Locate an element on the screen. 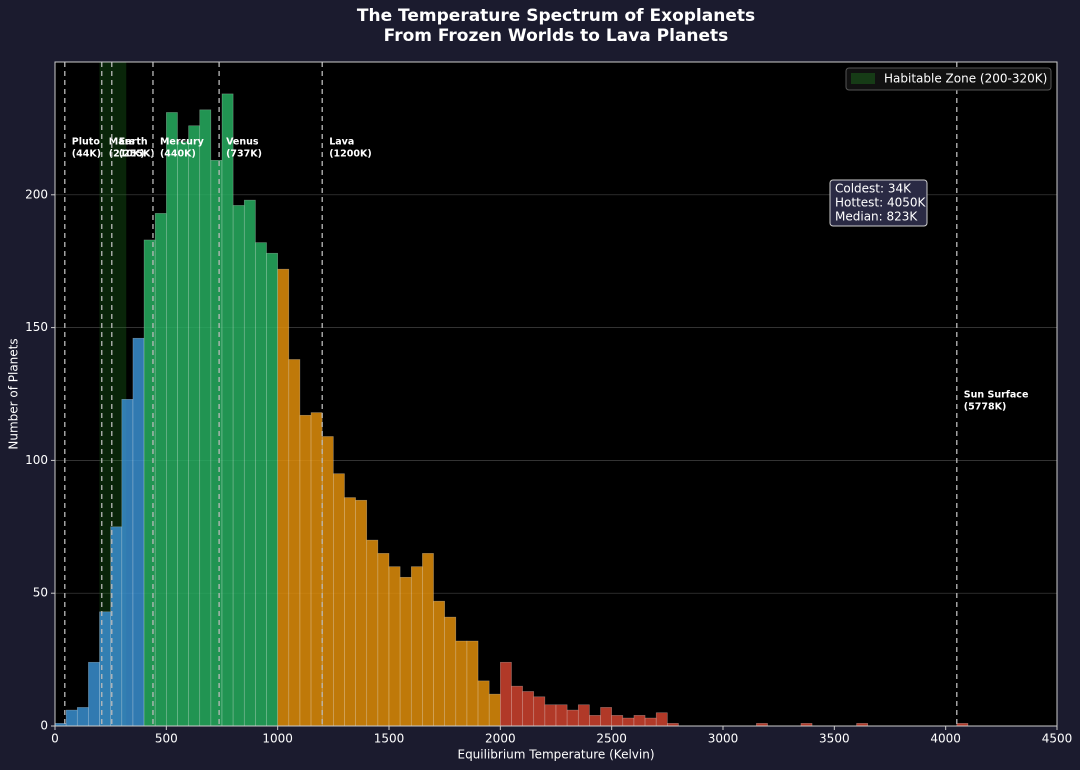  stats-line: Coldest: 34K is located at coordinates (873, 189).